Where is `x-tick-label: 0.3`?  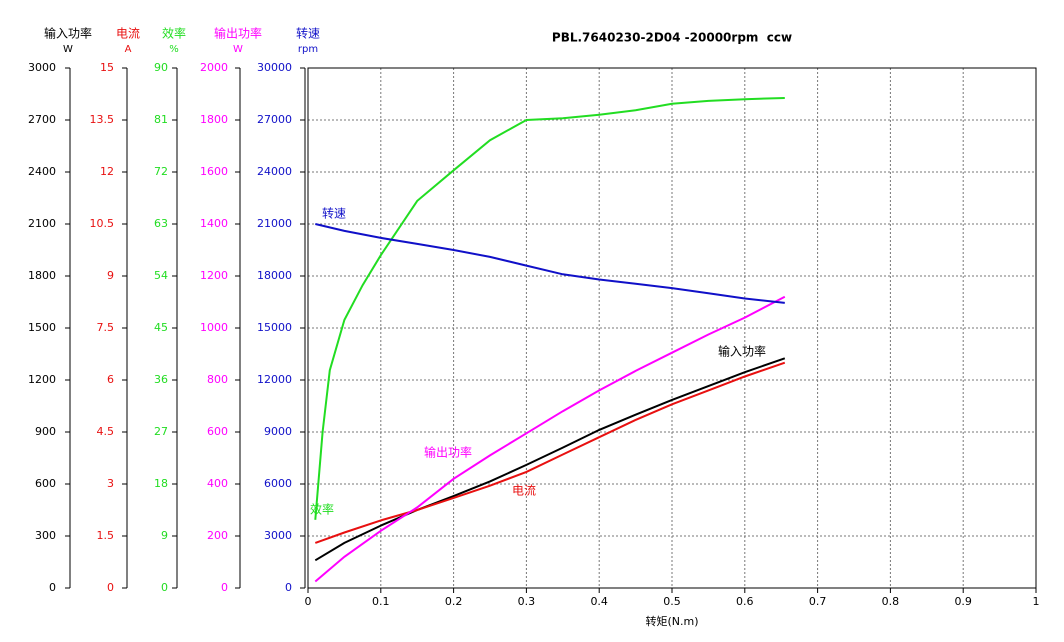 x-tick-label: 0.3 is located at coordinates (527, 601).